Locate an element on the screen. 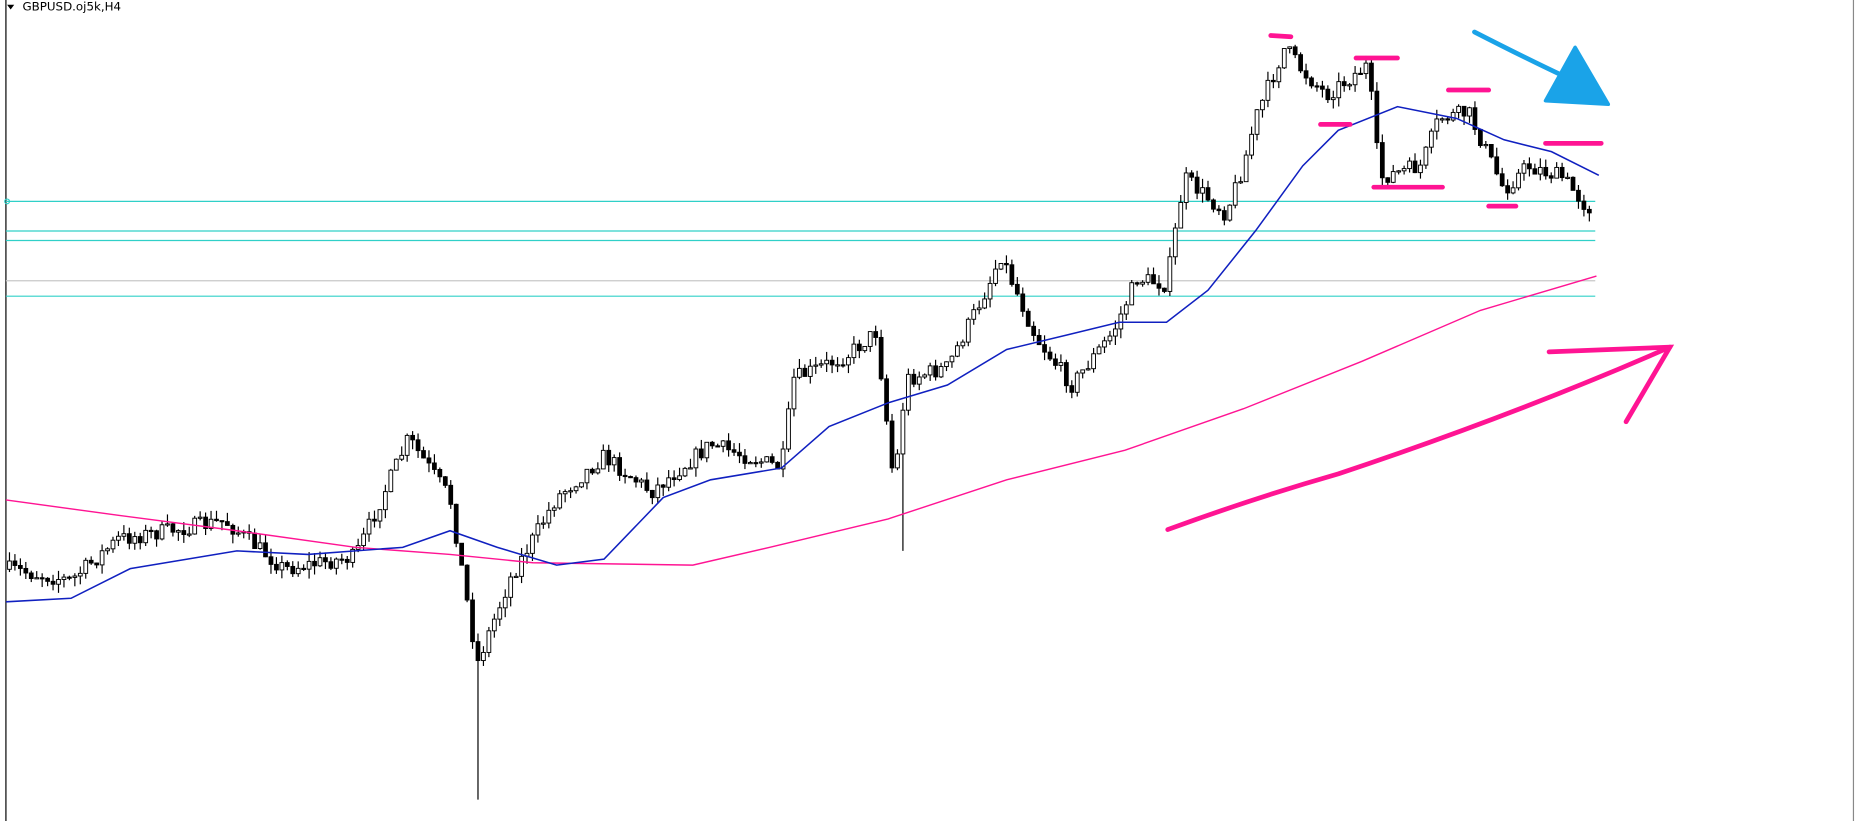 The width and height of the screenshot is (1857, 821). collapse-icon is located at coordinates (11, 7).